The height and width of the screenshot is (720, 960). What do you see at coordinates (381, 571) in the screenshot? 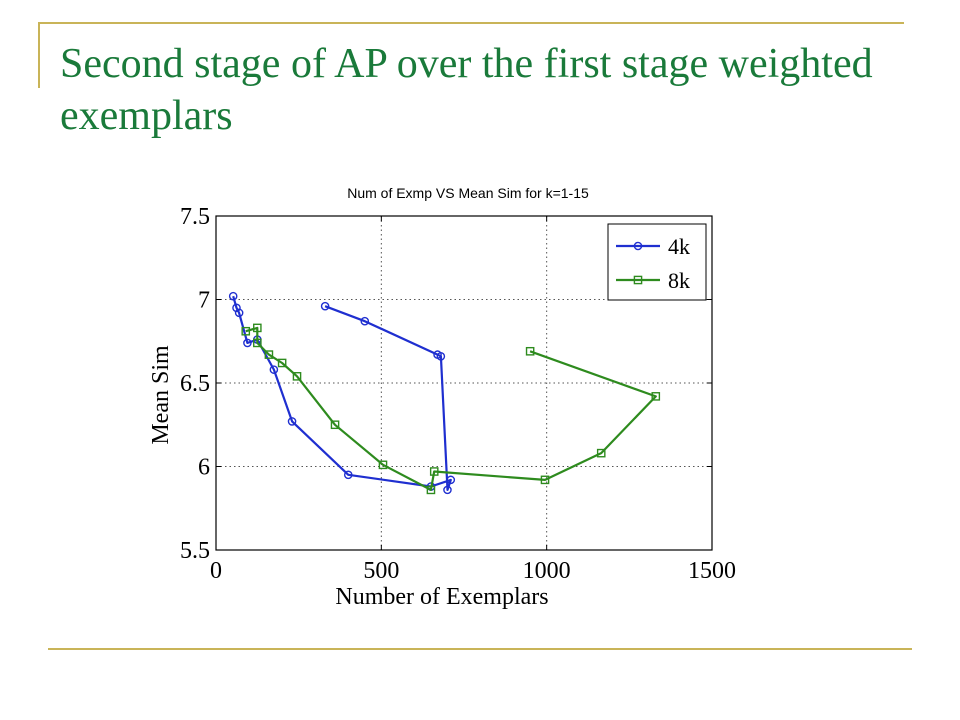
I see `x-tick-label: 500` at bounding box center [381, 571].